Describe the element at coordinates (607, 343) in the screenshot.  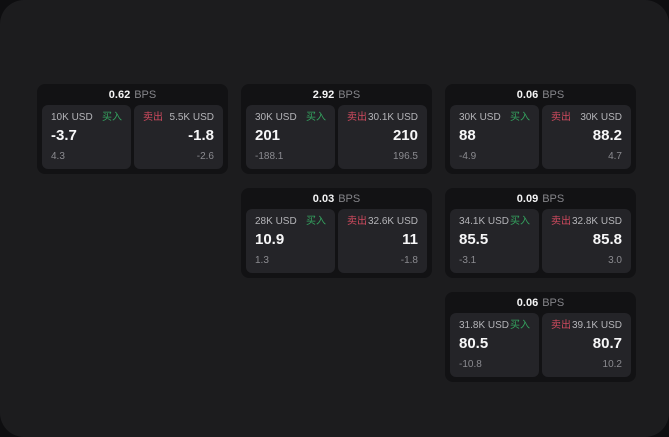
I see `sell-price: 80.7` at that location.